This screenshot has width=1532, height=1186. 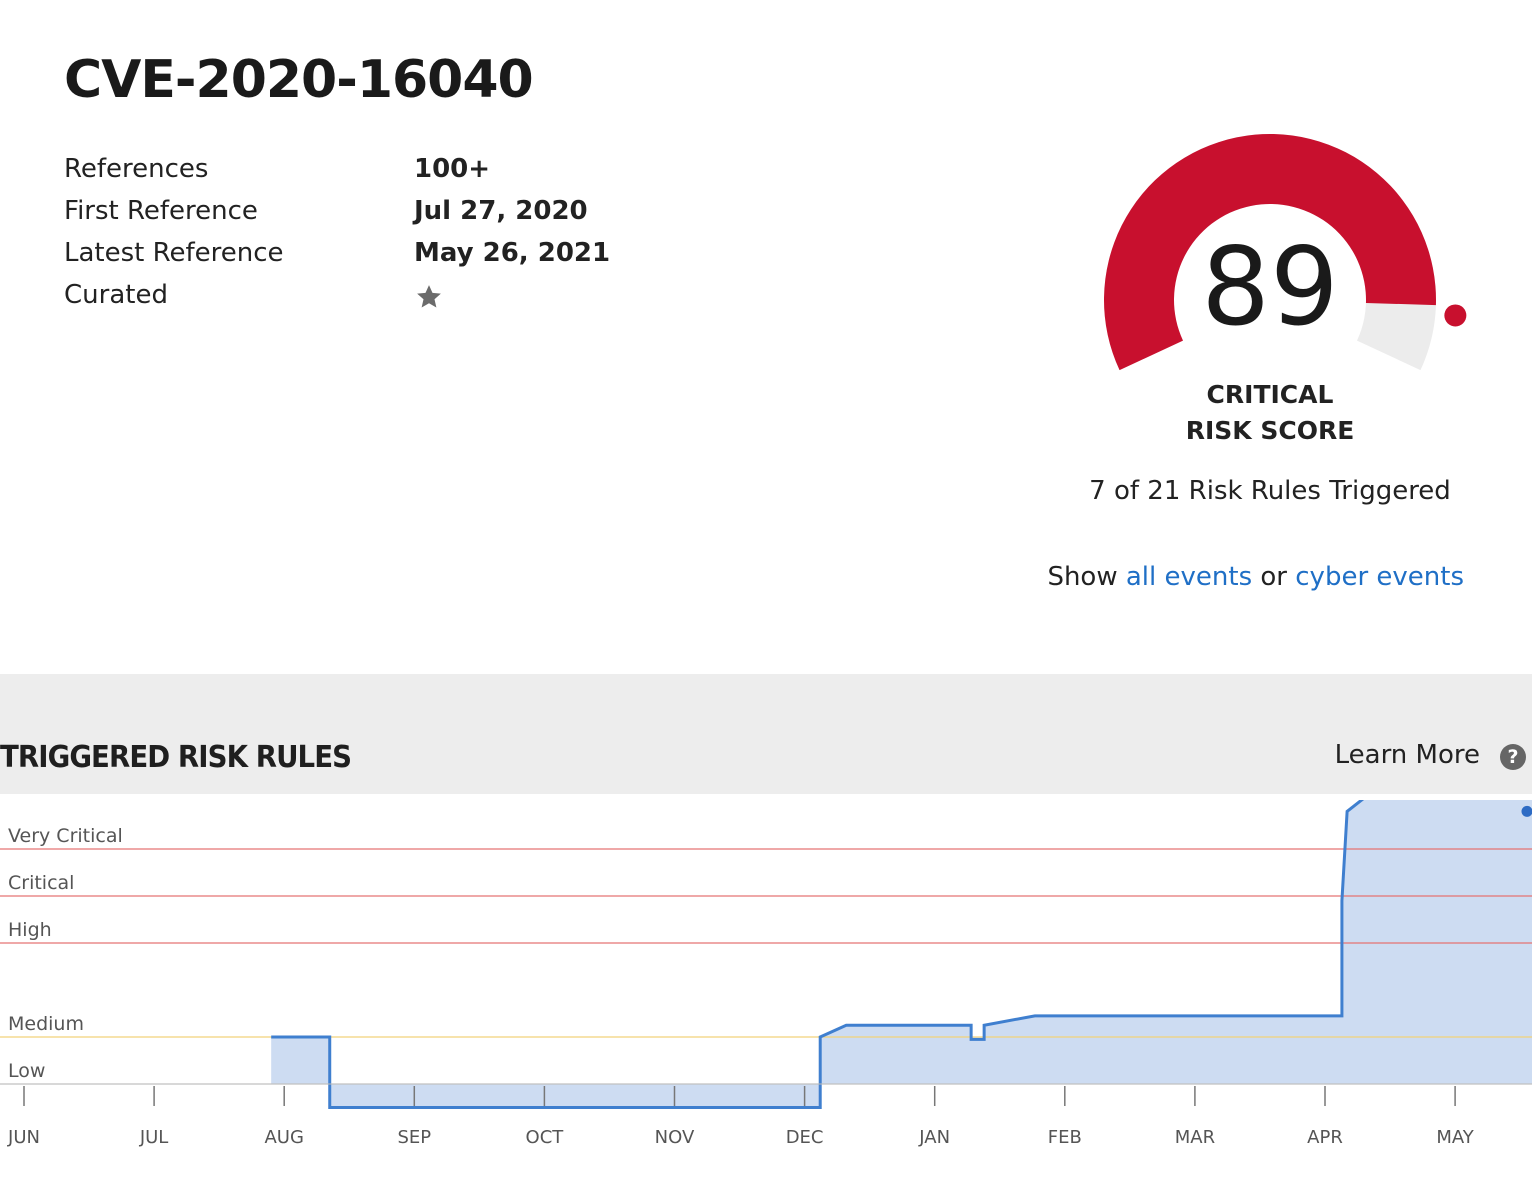 I want to click on risk-score-caption: RISK SCORE, so click(x=1270, y=430).